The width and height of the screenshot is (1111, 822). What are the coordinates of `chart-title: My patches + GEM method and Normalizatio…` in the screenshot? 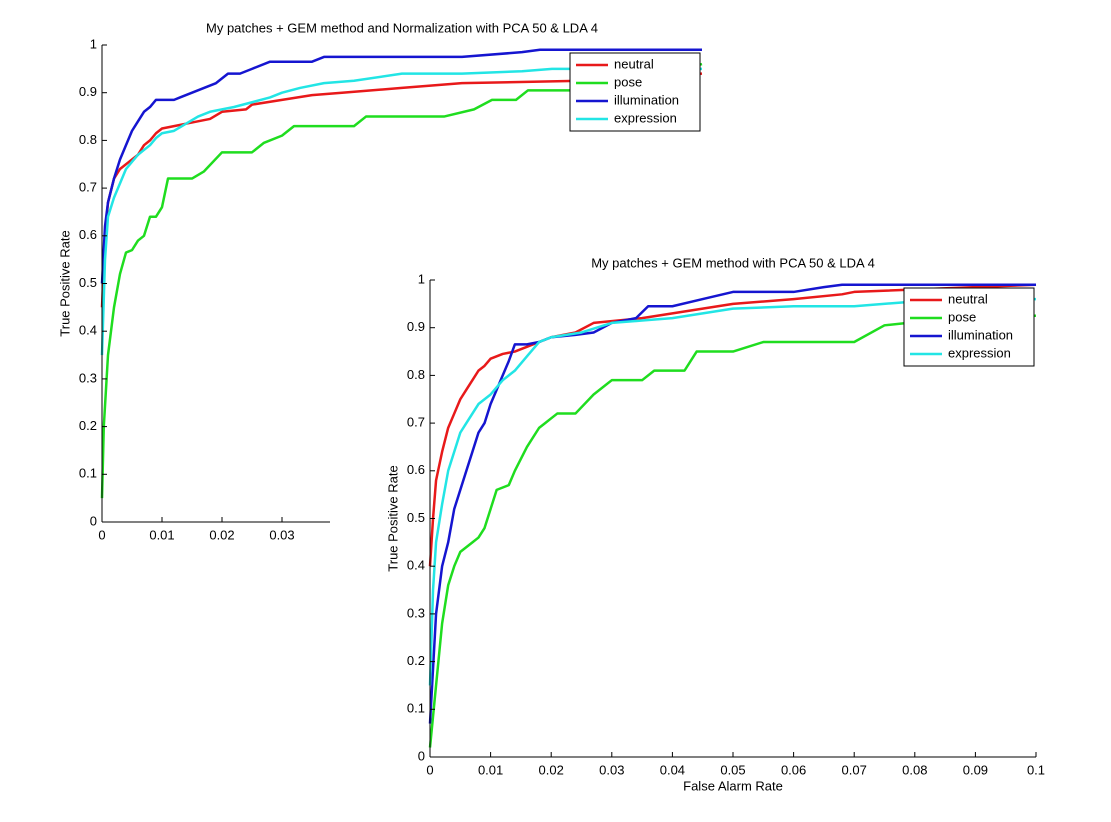 It's located at (402, 27).